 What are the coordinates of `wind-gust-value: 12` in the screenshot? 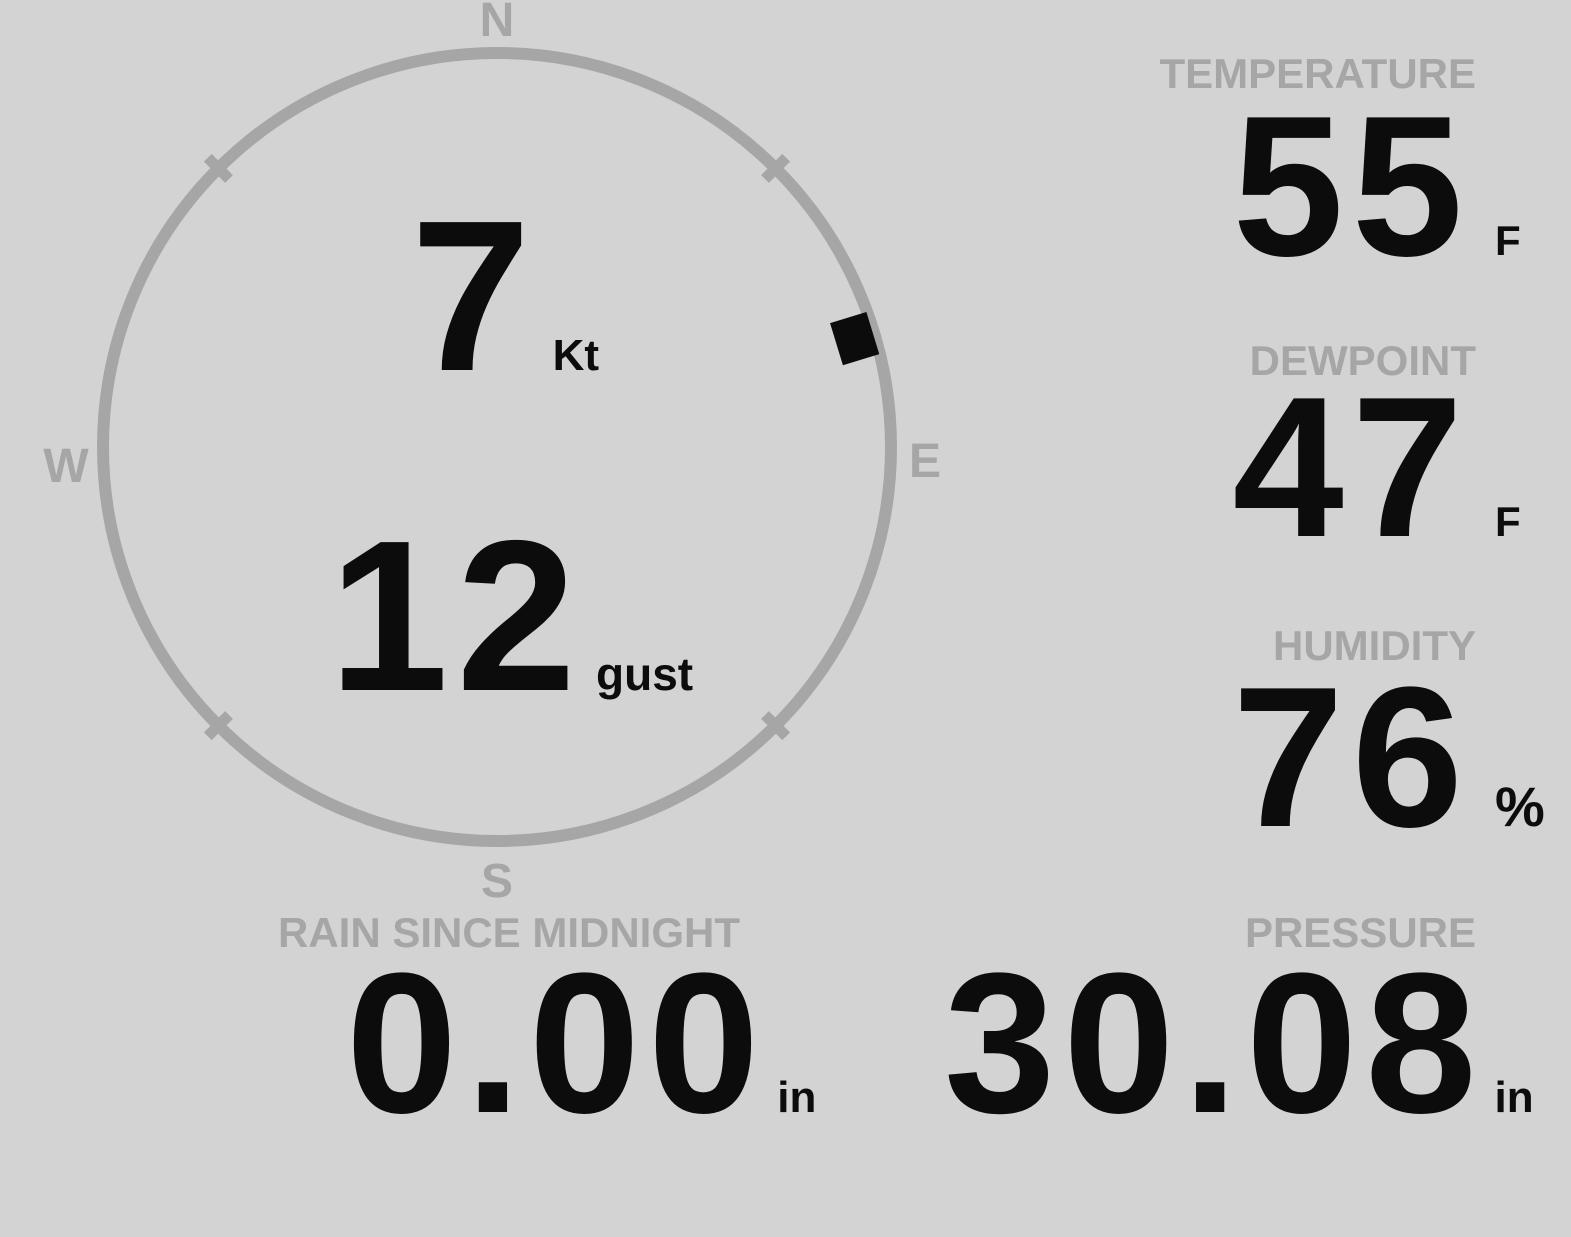 It's located at (456, 615).